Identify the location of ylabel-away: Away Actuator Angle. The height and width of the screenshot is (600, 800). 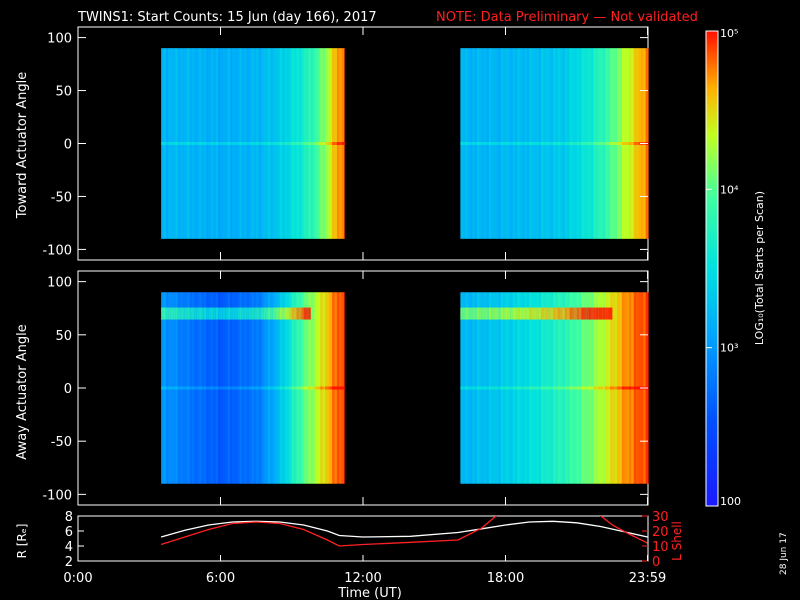
(22, 391).